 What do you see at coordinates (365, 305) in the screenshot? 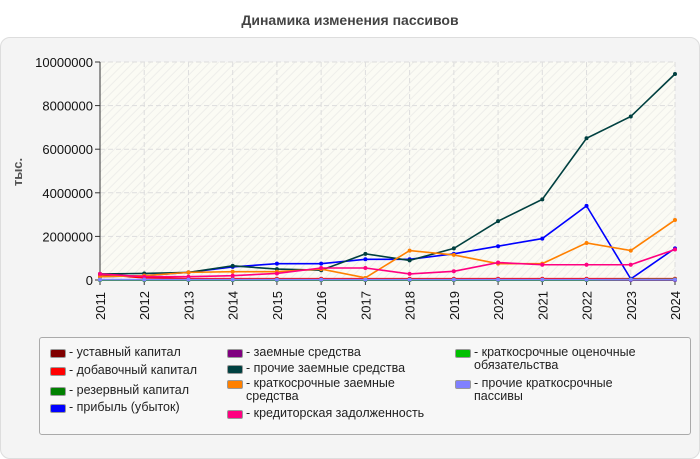
I see `x-tick-label: 2017` at bounding box center [365, 305].